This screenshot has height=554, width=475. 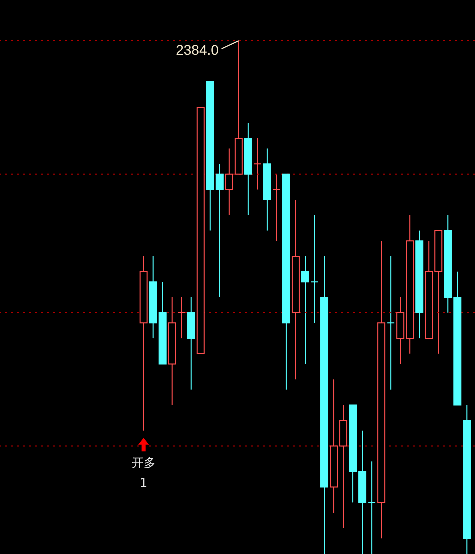 I want to click on annotation: 开多, so click(x=144, y=463).